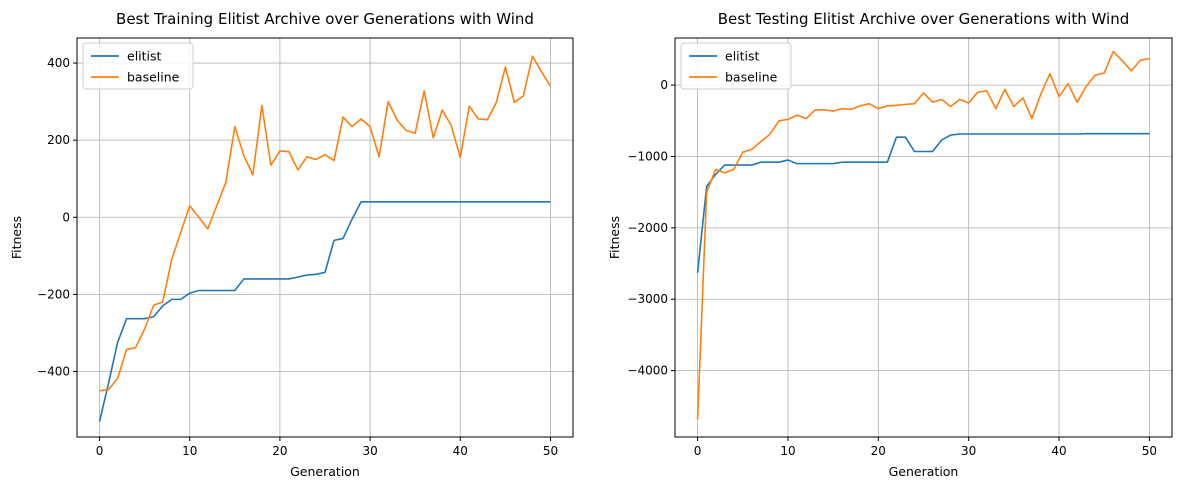  I want to click on training-x-tick-label: 30, so click(369, 451).